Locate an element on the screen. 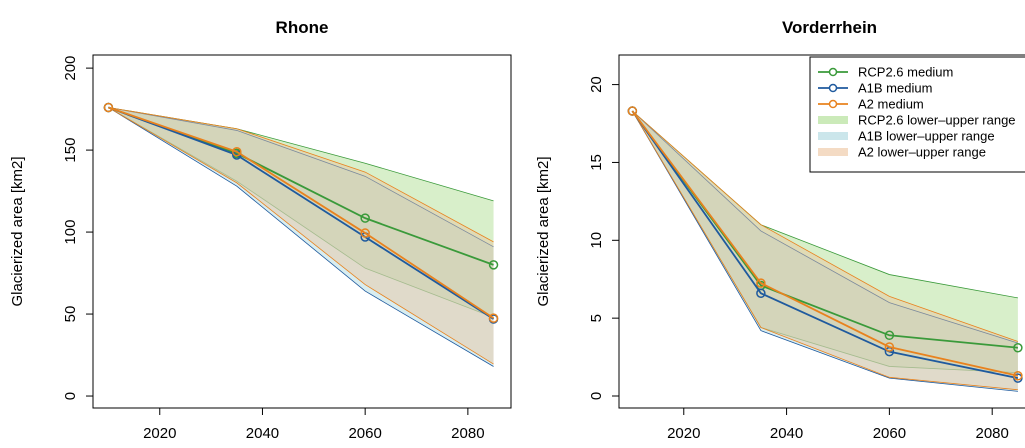 The image size is (1025, 448). legend-label: A1B lower–upper range is located at coordinates (926, 136).